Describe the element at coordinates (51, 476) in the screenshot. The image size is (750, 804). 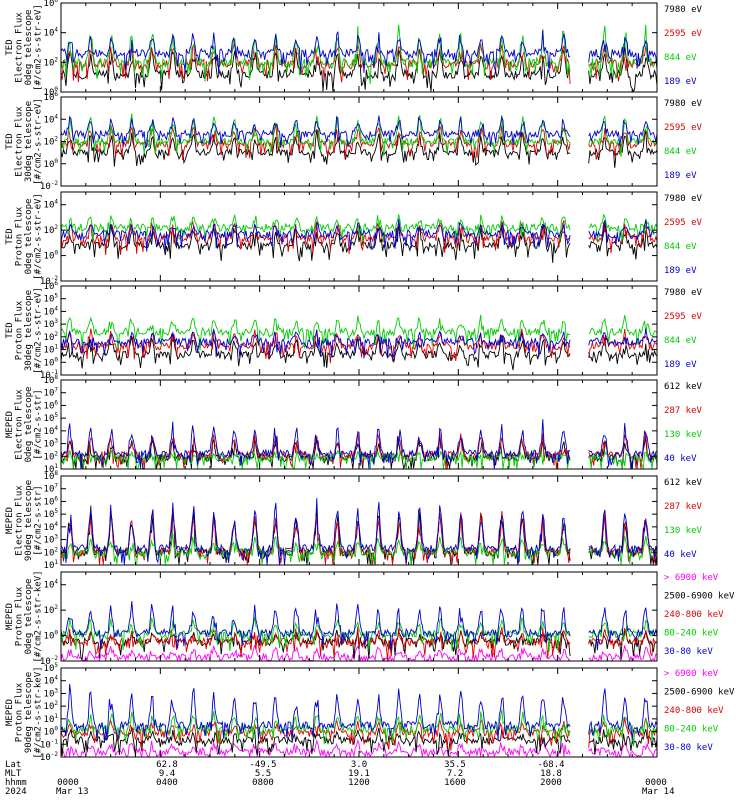
I see `y-tick-label: 10⁸` at that location.